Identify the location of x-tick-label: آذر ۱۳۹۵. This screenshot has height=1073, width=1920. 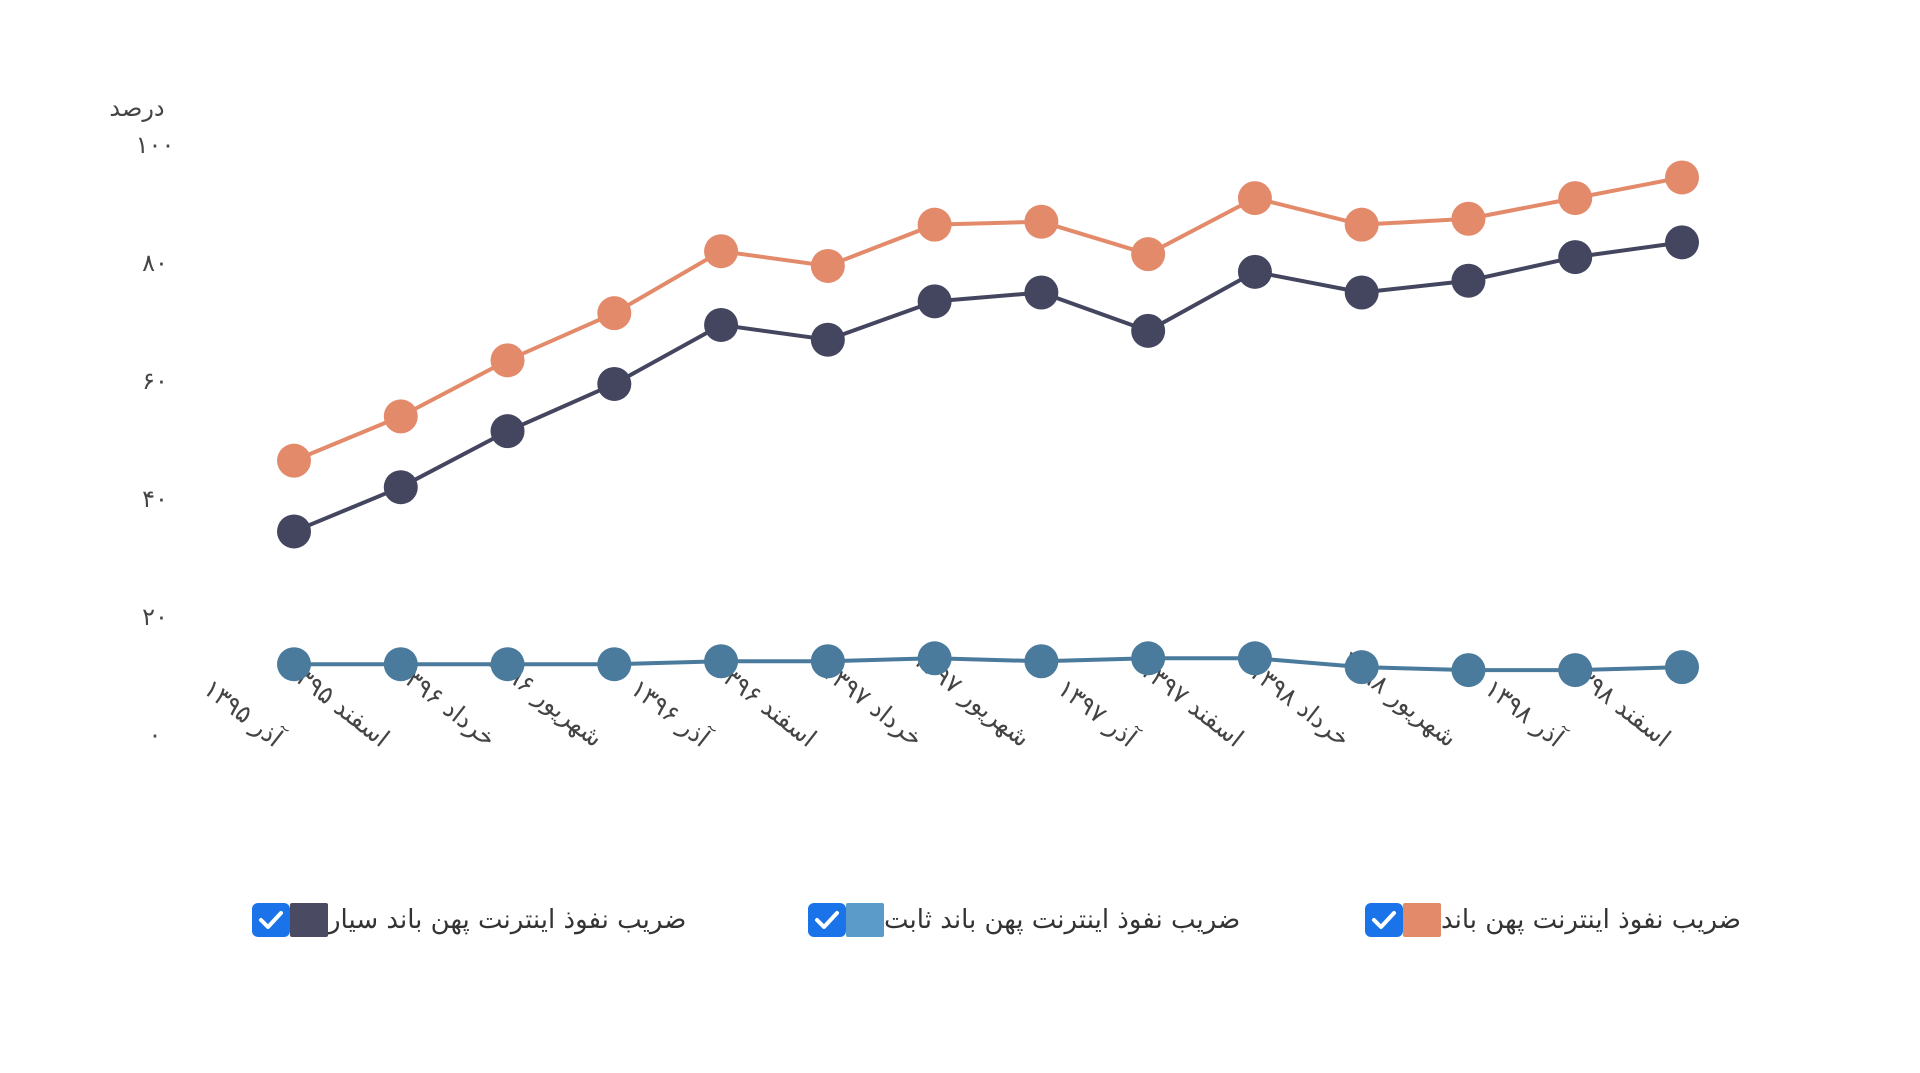
(244, 713).